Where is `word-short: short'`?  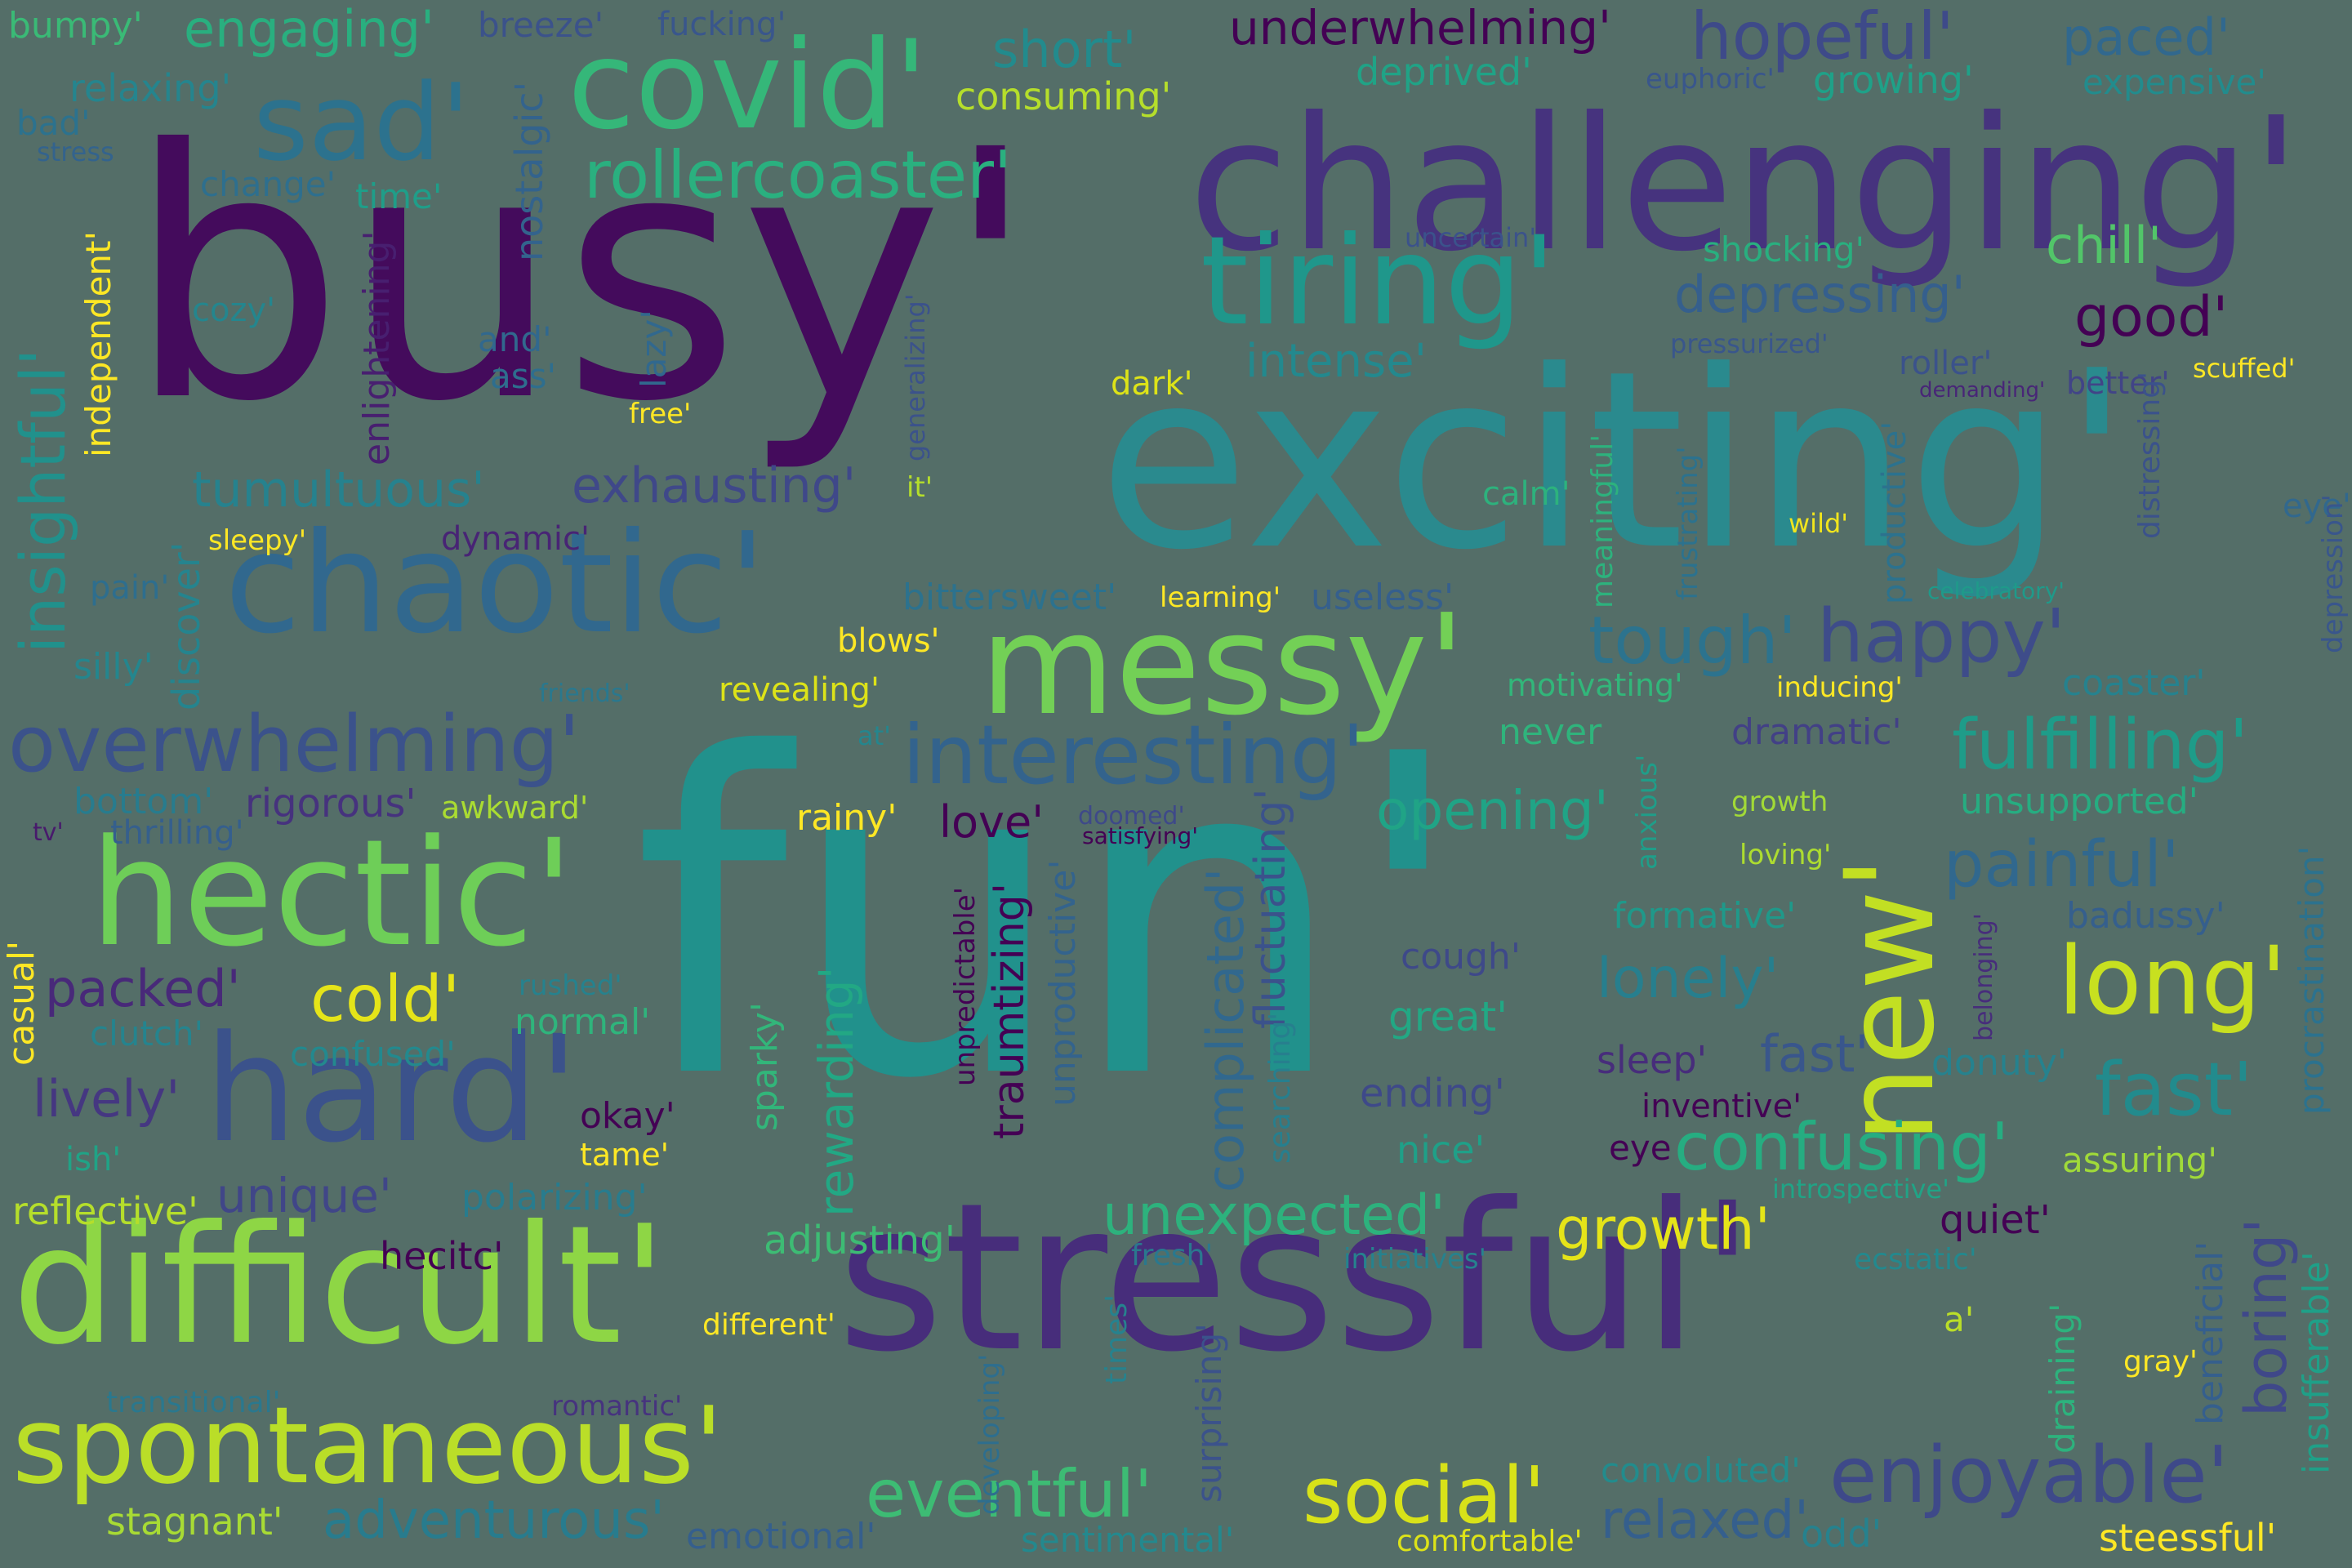 word-short: short' is located at coordinates (1064, 49).